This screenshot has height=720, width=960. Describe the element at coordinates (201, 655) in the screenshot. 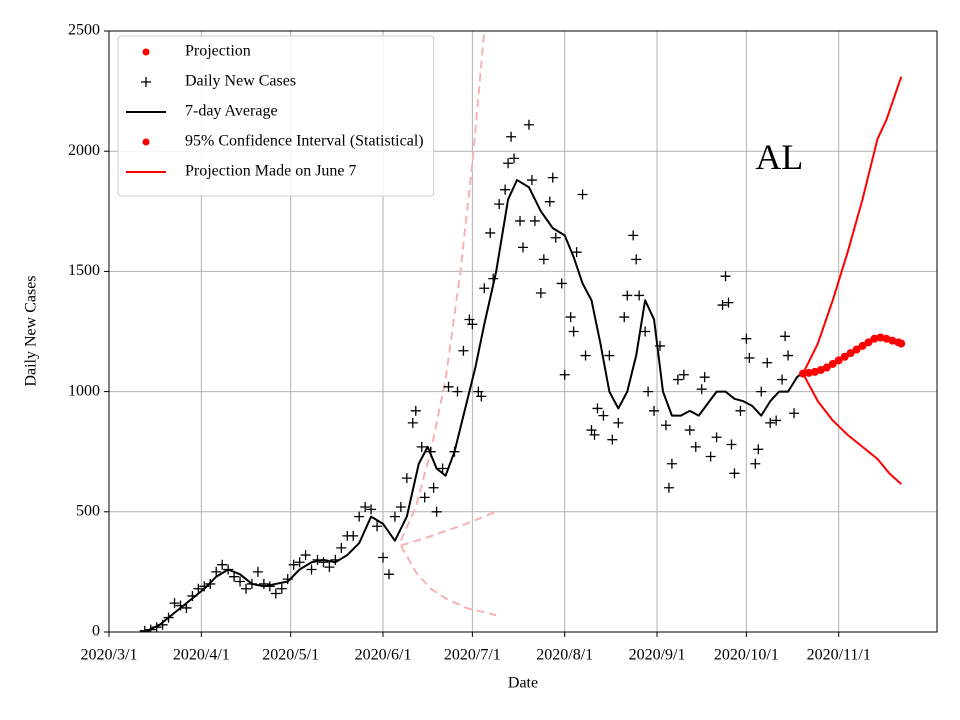

I see `x-tick-label: 2020/4/1` at that location.